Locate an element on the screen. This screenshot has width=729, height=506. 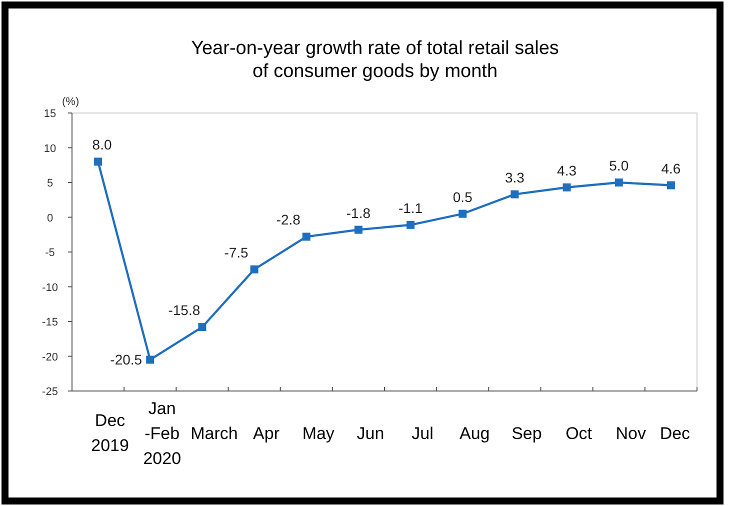
y-tick-label: 5 is located at coordinates (50, 184).